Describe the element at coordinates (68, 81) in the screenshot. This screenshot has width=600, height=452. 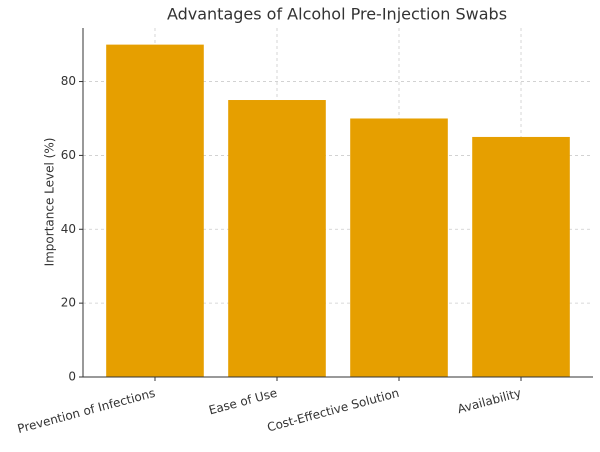
I see `y-tick-label: 80` at that location.